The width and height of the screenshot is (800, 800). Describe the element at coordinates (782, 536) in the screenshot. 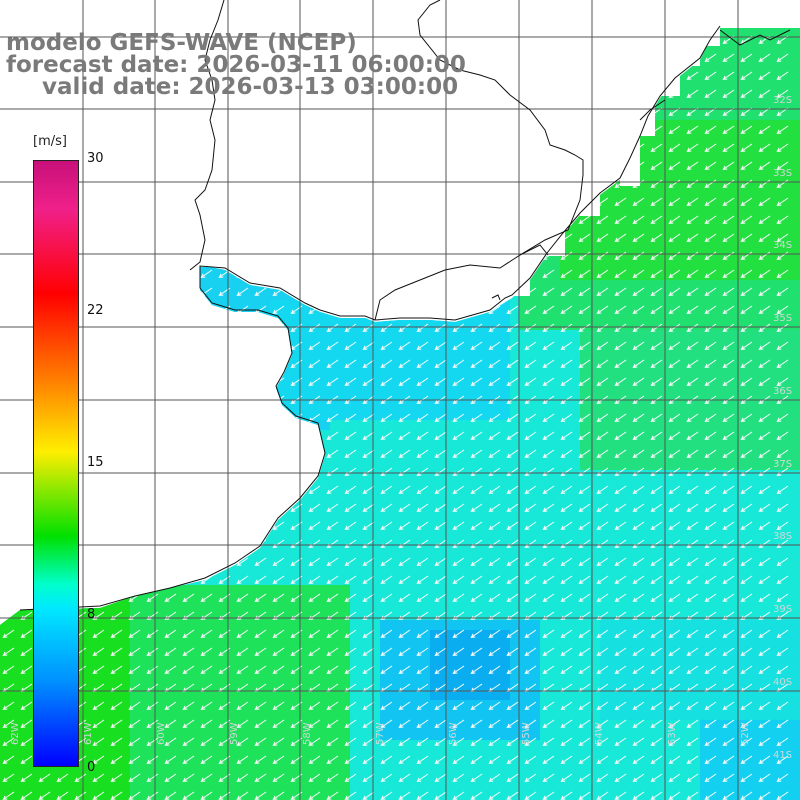

I see `lat-label: 38S` at that location.